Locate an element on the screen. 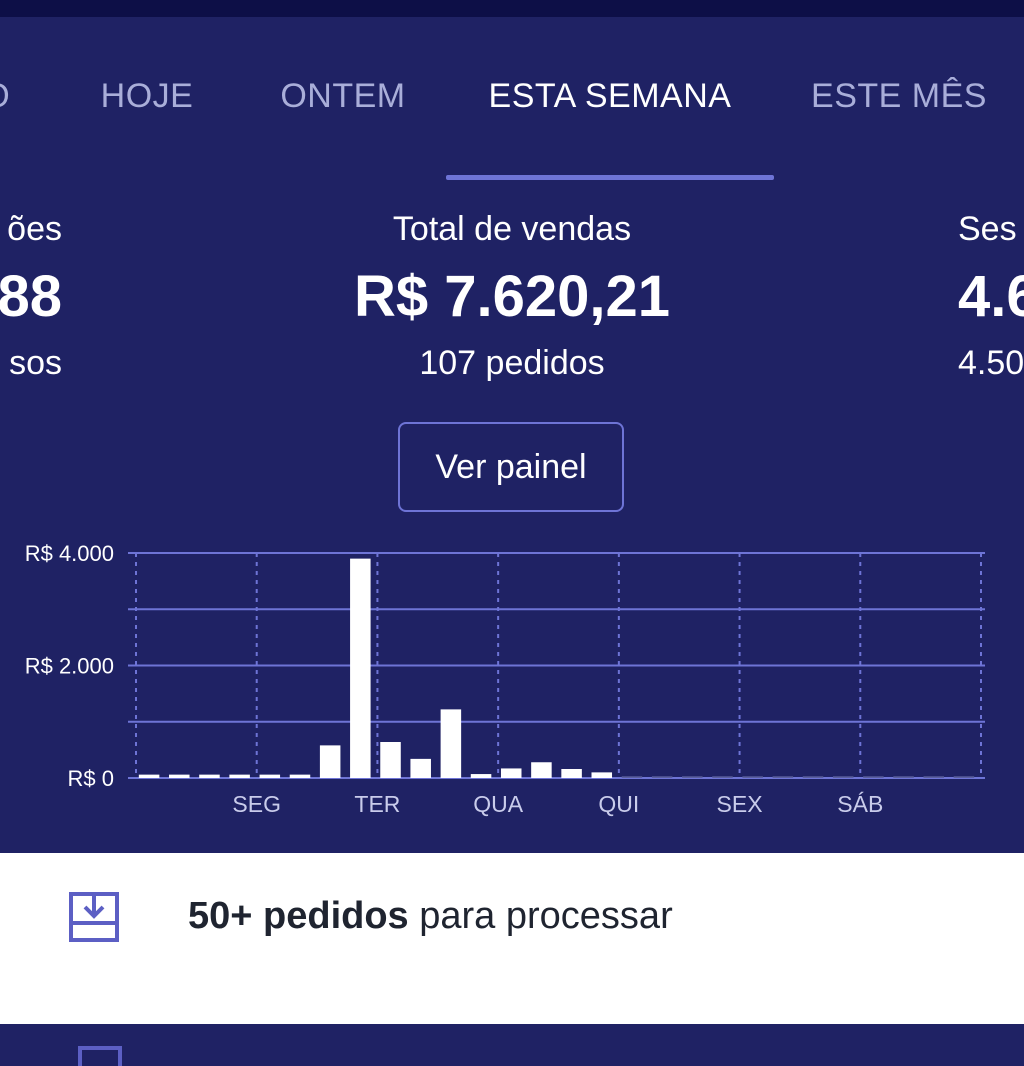 The height and width of the screenshot is (1066, 1024). y-tick-label: R$ 4.000 is located at coordinates (69, 553).